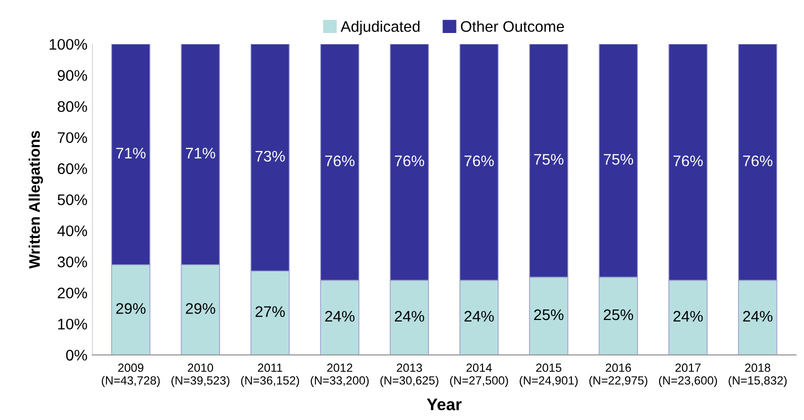  I want to click on y-tick-label: 10%, so click(73, 324).